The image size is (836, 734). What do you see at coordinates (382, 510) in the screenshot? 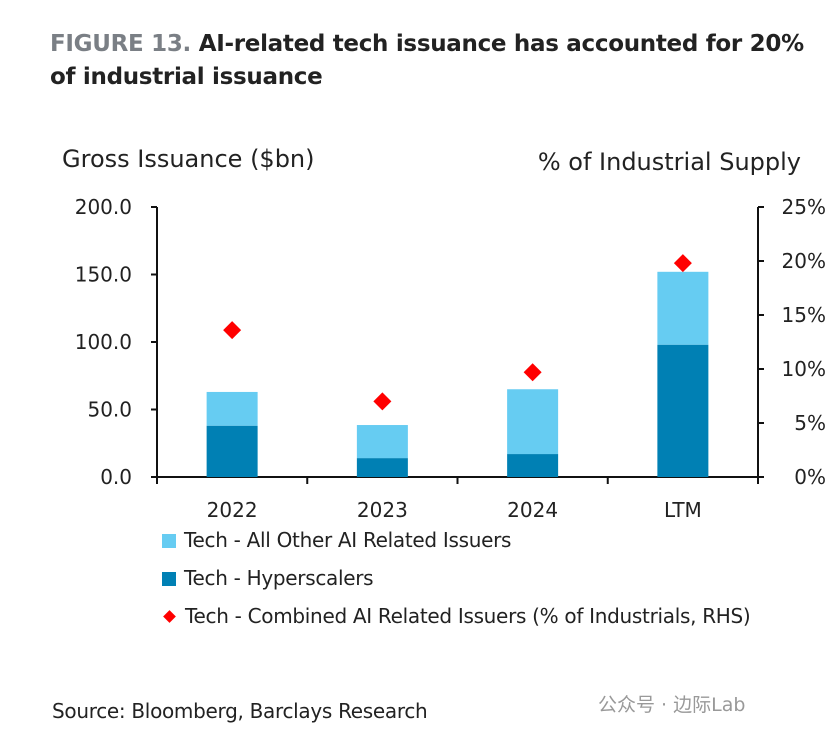
I see `x-tick-label: 2023` at bounding box center [382, 510].